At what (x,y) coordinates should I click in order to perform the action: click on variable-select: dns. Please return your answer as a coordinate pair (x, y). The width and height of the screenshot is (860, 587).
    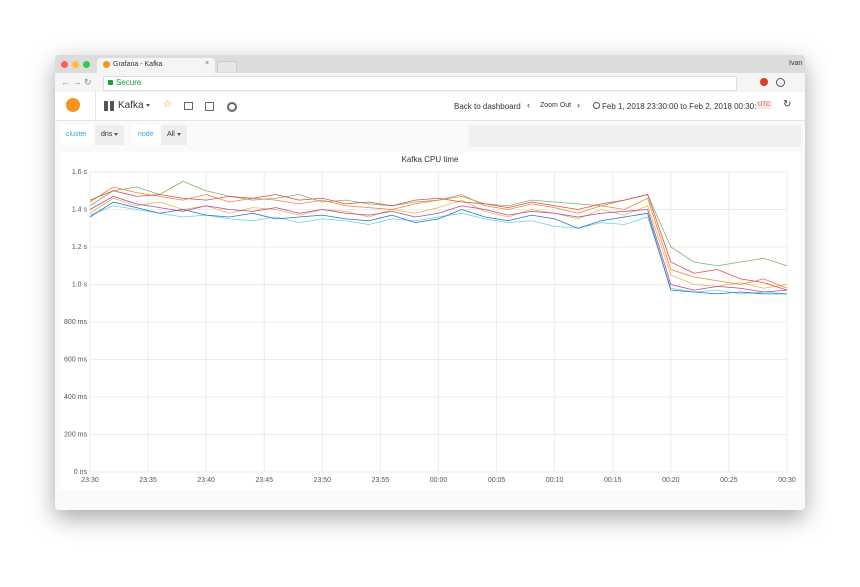
    Looking at the image, I should click on (110, 135).